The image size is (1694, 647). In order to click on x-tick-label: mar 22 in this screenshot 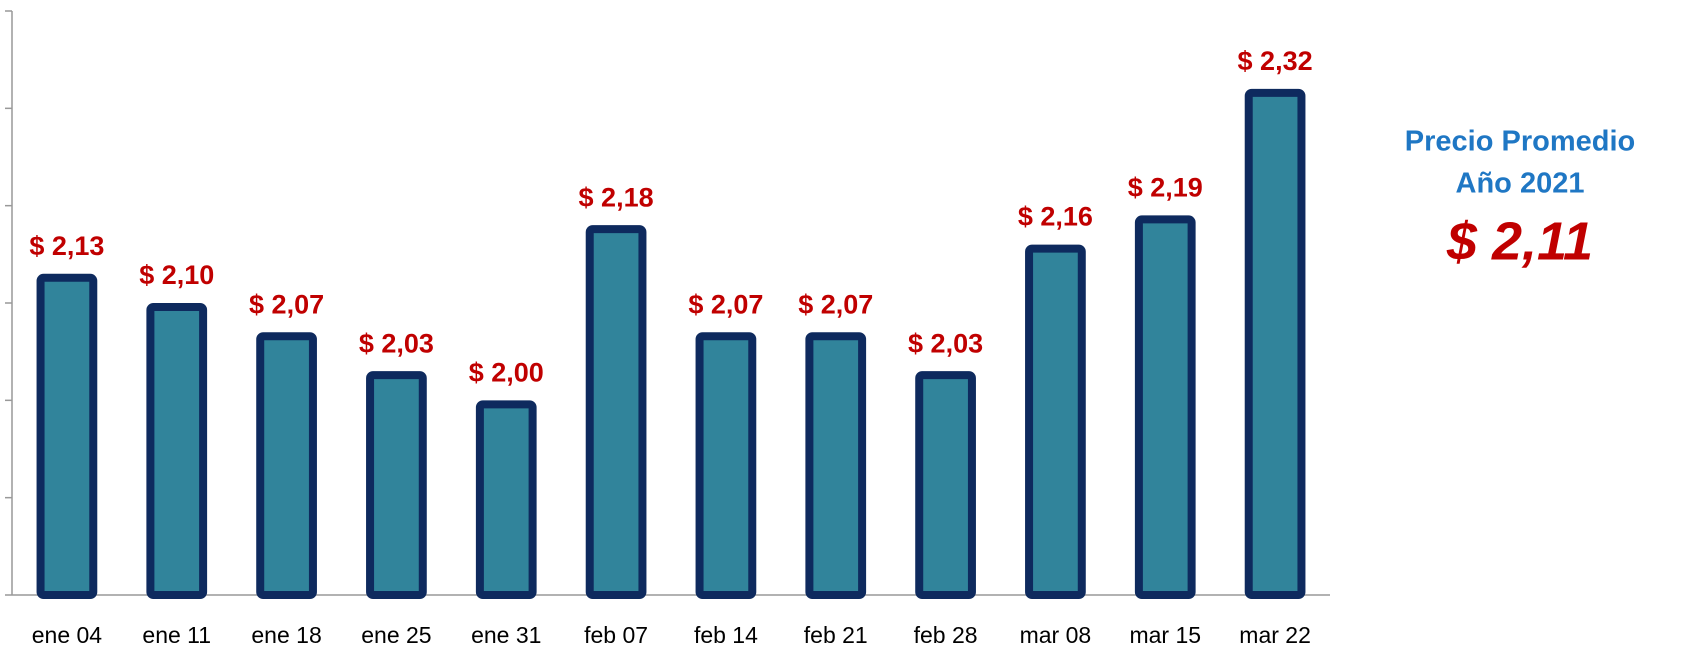, I will do `click(1275, 634)`.